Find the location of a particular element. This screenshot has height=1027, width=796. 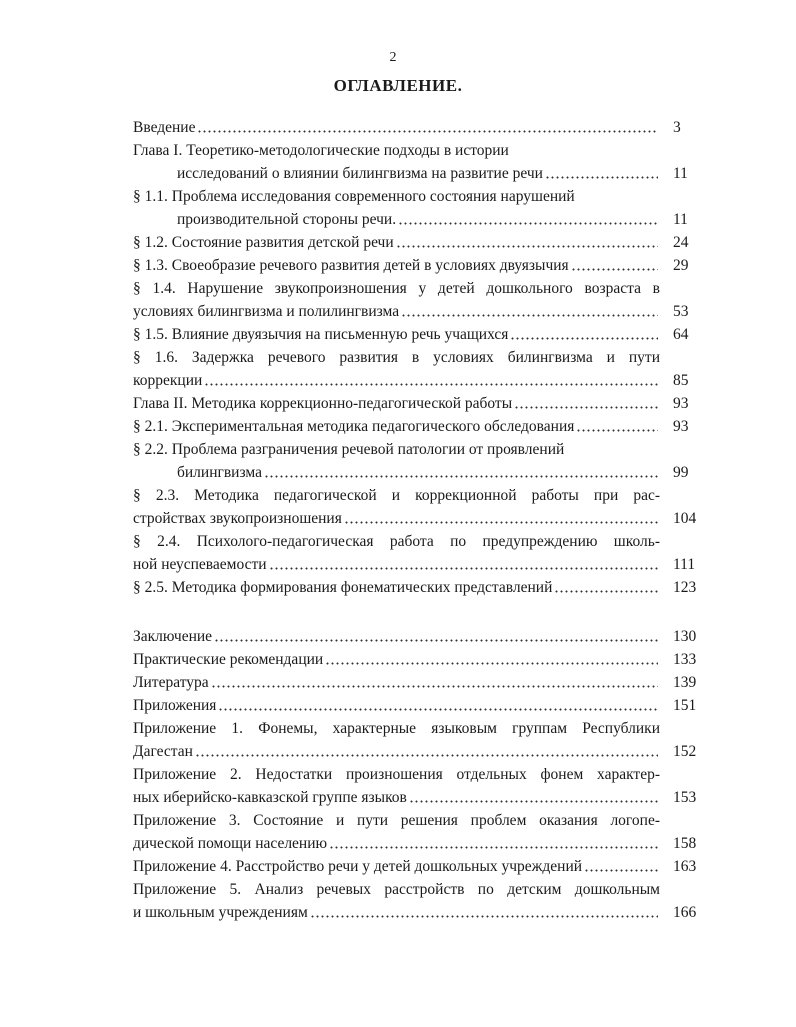

toc-line: условиях билингвизма и полилингвизма is located at coordinates (396, 311).